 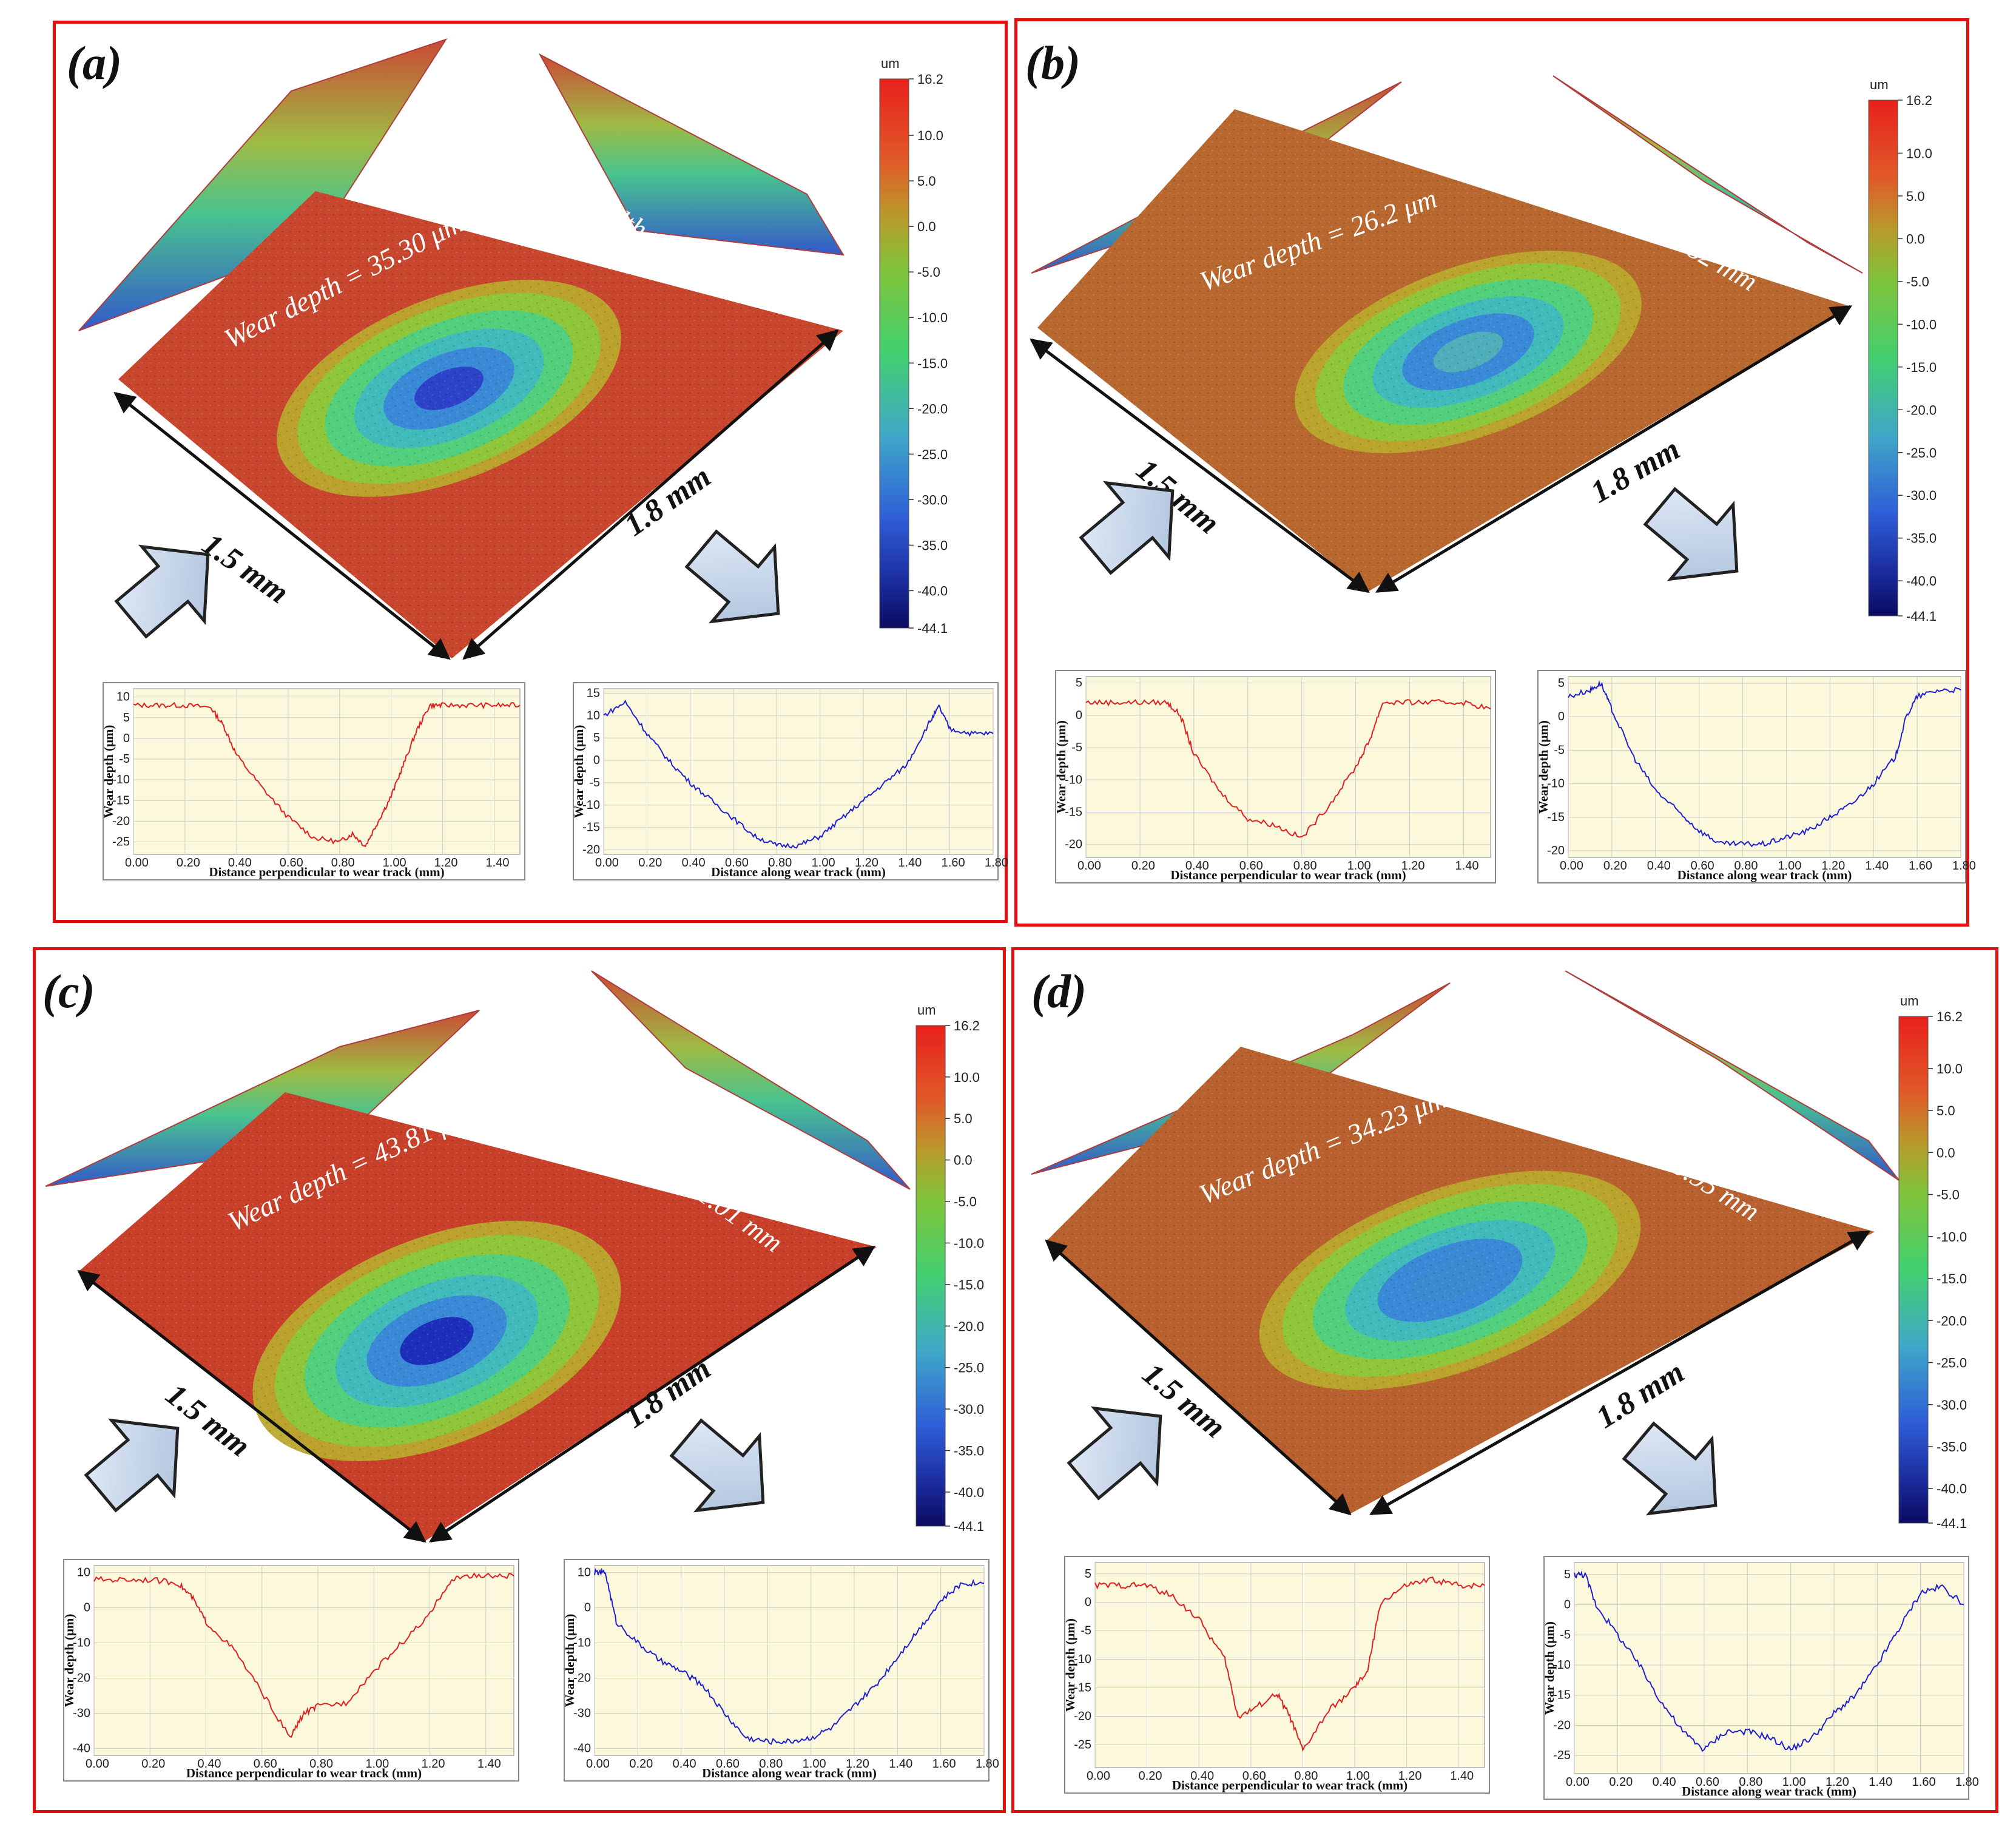 What do you see at coordinates (1079, 715) in the screenshot?
I see `chart-y-tick-label: 0` at bounding box center [1079, 715].